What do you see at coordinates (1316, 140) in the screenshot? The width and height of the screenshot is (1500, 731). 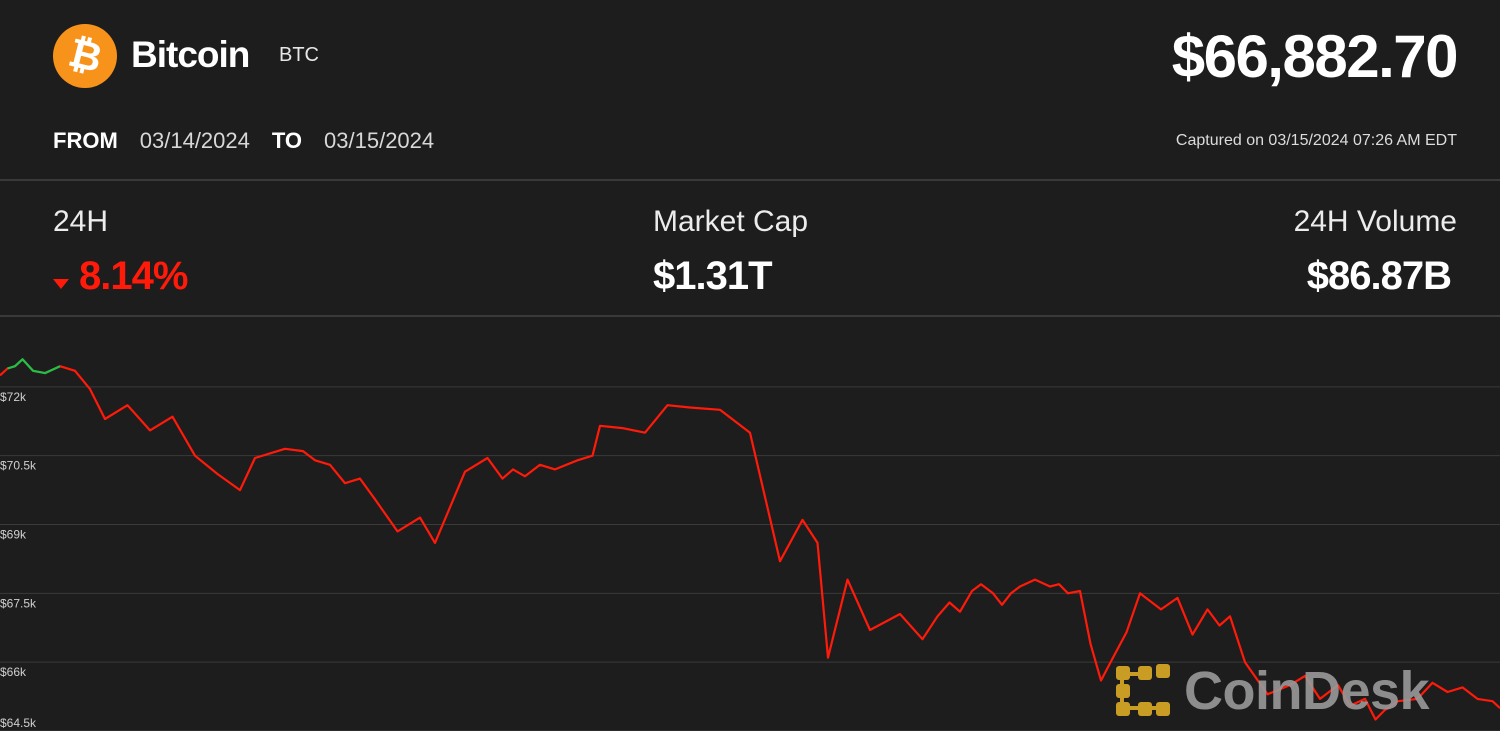 I see `captured-timestamp: Captured on 03/15/2024 07:26 AM EDT` at bounding box center [1316, 140].